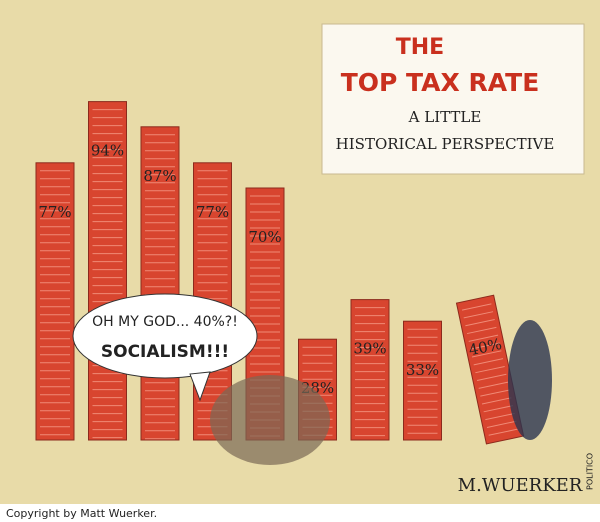  I want to click on bar-group: 39%, so click(370, 370).